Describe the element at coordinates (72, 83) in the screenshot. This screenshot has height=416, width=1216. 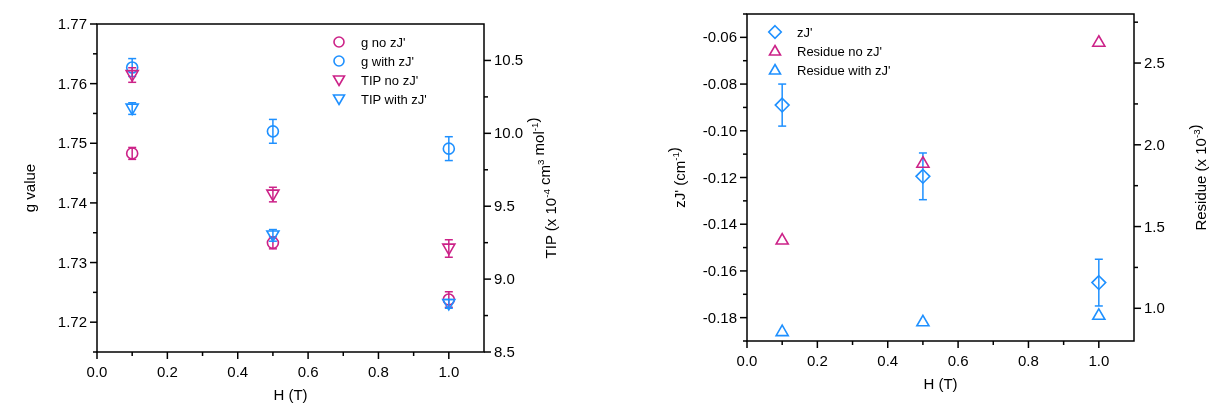
I see `y-tick-label: 1.76` at that location.